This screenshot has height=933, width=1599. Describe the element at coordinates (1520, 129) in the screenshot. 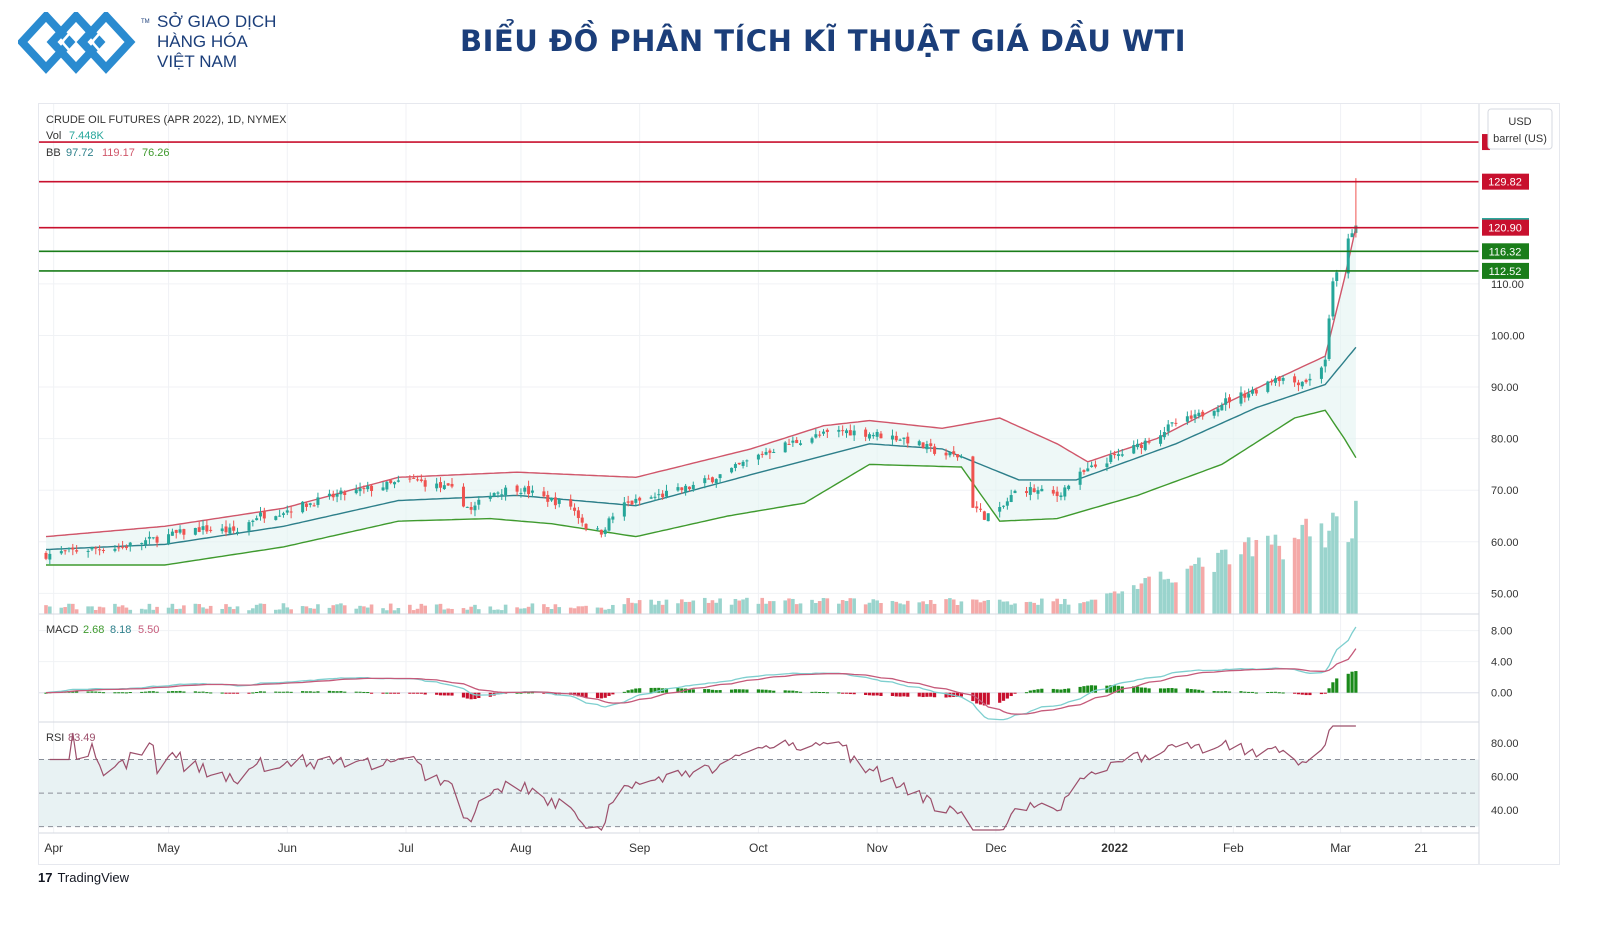

I see `currency-unit-box: USD barrel (US)` at that location.